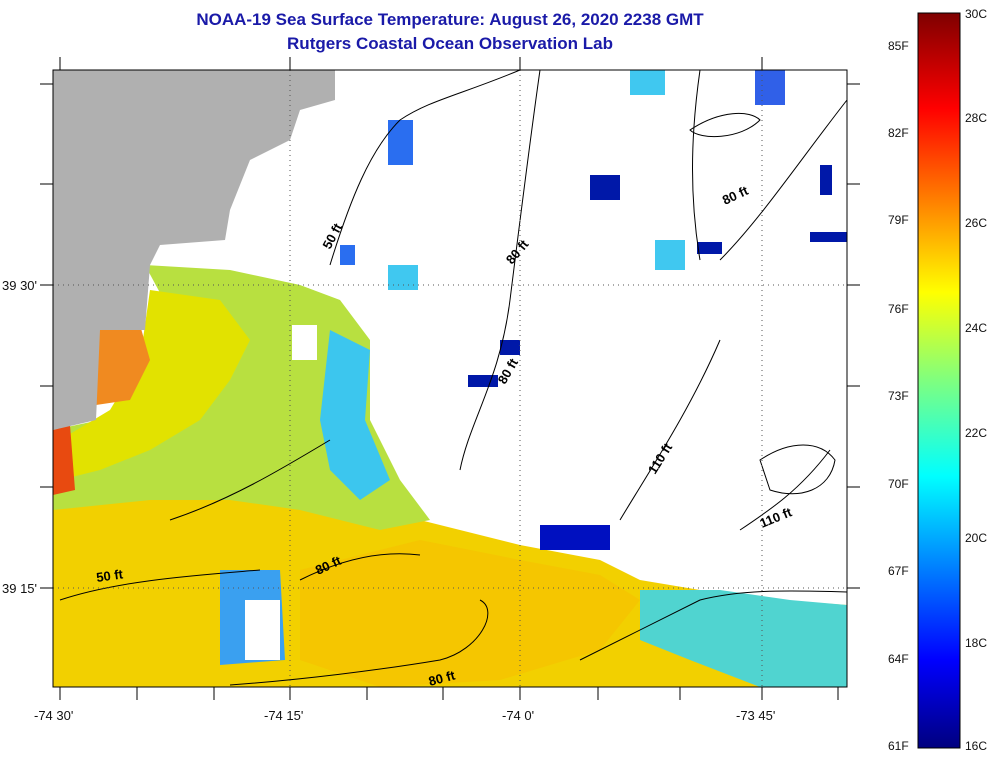 Image resolution: width=1000 pixels, height=761 pixels. What do you see at coordinates (518, 715) in the screenshot?
I see `lon-tick-label: -74 0'` at bounding box center [518, 715].